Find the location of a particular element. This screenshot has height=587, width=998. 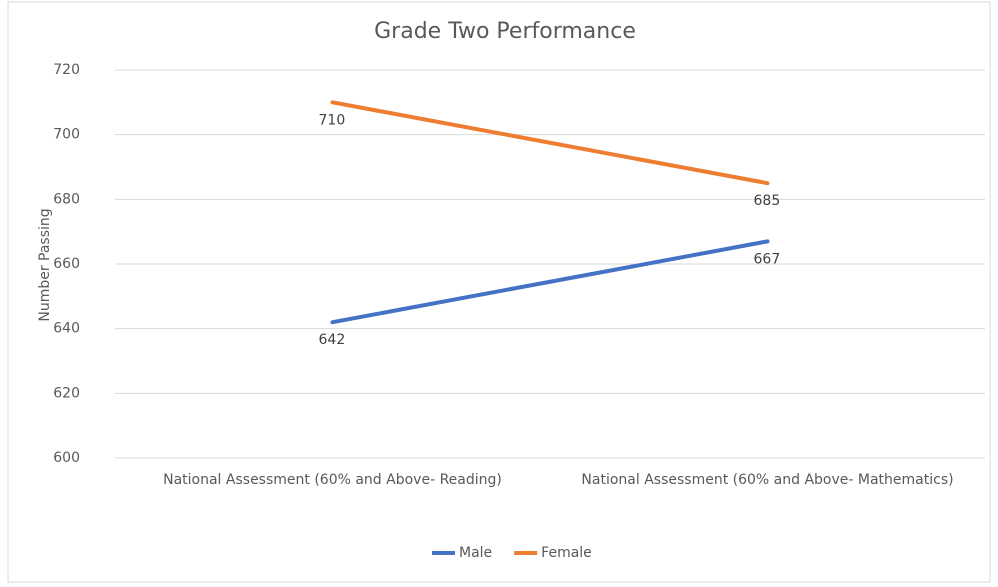

data-label: 710 is located at coordinates (332, 120).